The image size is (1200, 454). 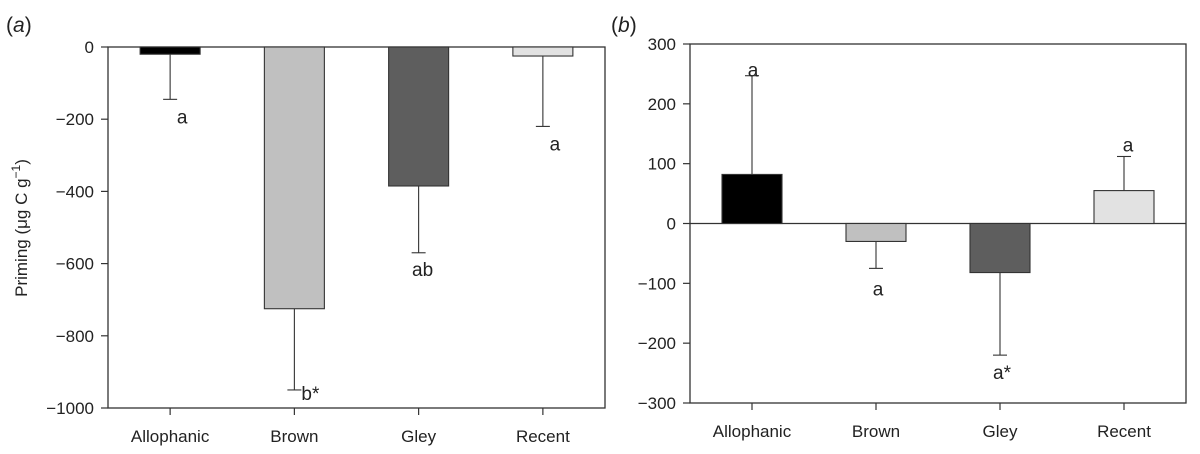 I want to click on y-tick-label: −800, so click(x=75, y=336).